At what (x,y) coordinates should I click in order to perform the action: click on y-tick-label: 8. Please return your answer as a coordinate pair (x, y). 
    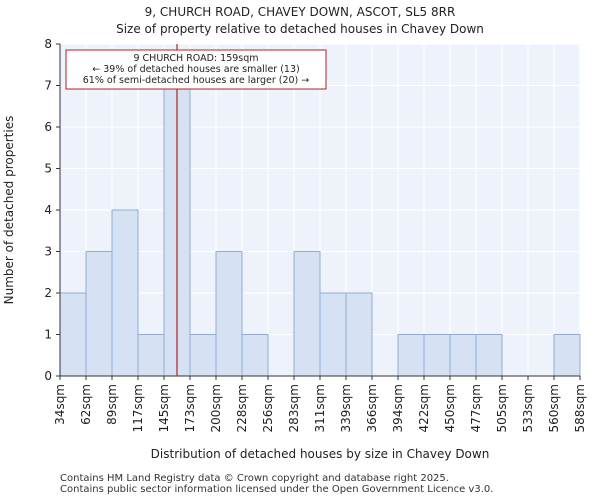
    Looking at the image, I should click on (48, 44).